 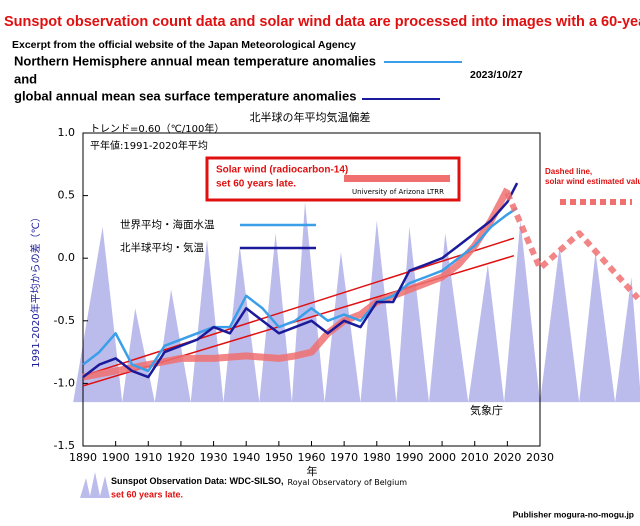 I want to click on chart-title: 北半球の年平均気温偏差, so click(x=310, y=117).